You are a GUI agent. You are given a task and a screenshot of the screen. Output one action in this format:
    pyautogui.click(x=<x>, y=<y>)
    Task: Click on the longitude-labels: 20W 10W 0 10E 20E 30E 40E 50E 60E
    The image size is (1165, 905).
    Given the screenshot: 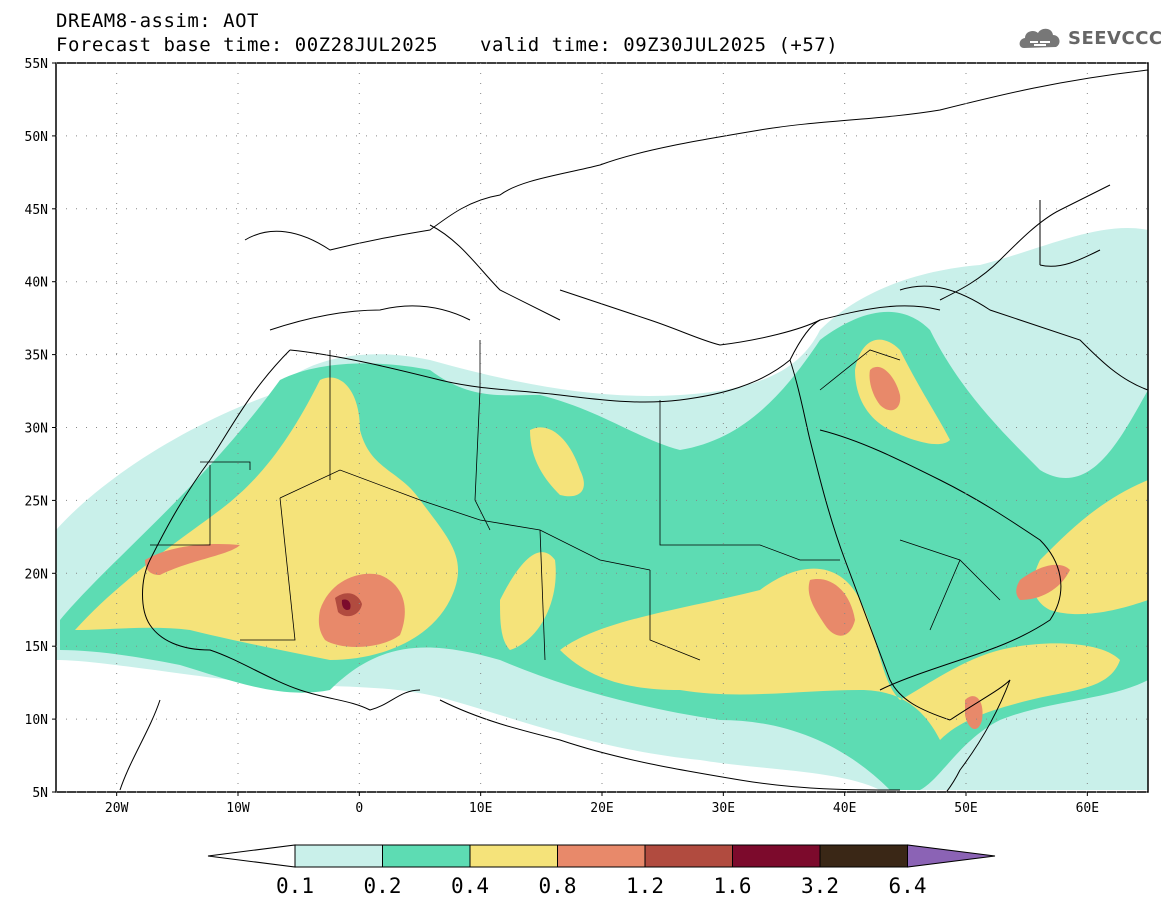 What is the action you would take?
    pyautogui.click(x=602, y=808)
    